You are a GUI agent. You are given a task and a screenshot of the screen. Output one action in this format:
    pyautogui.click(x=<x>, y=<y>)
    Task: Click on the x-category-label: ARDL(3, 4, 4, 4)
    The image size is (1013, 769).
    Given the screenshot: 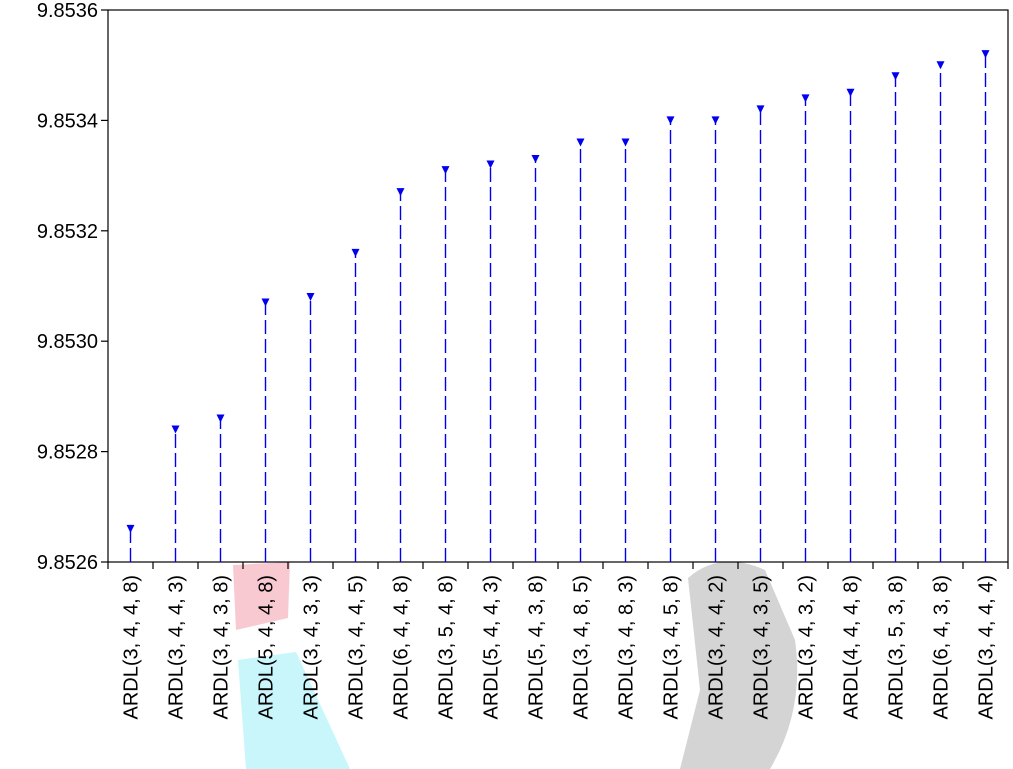 What is the action you would take?
    pyautogui.click(x=987, y=647)
    